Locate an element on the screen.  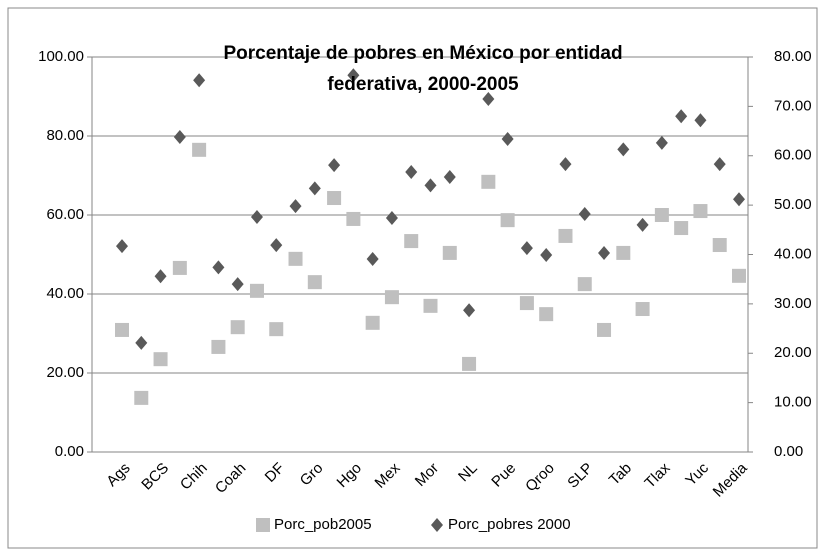
legend-label: Porc_pob2005 is located at coordinates (323, 524).